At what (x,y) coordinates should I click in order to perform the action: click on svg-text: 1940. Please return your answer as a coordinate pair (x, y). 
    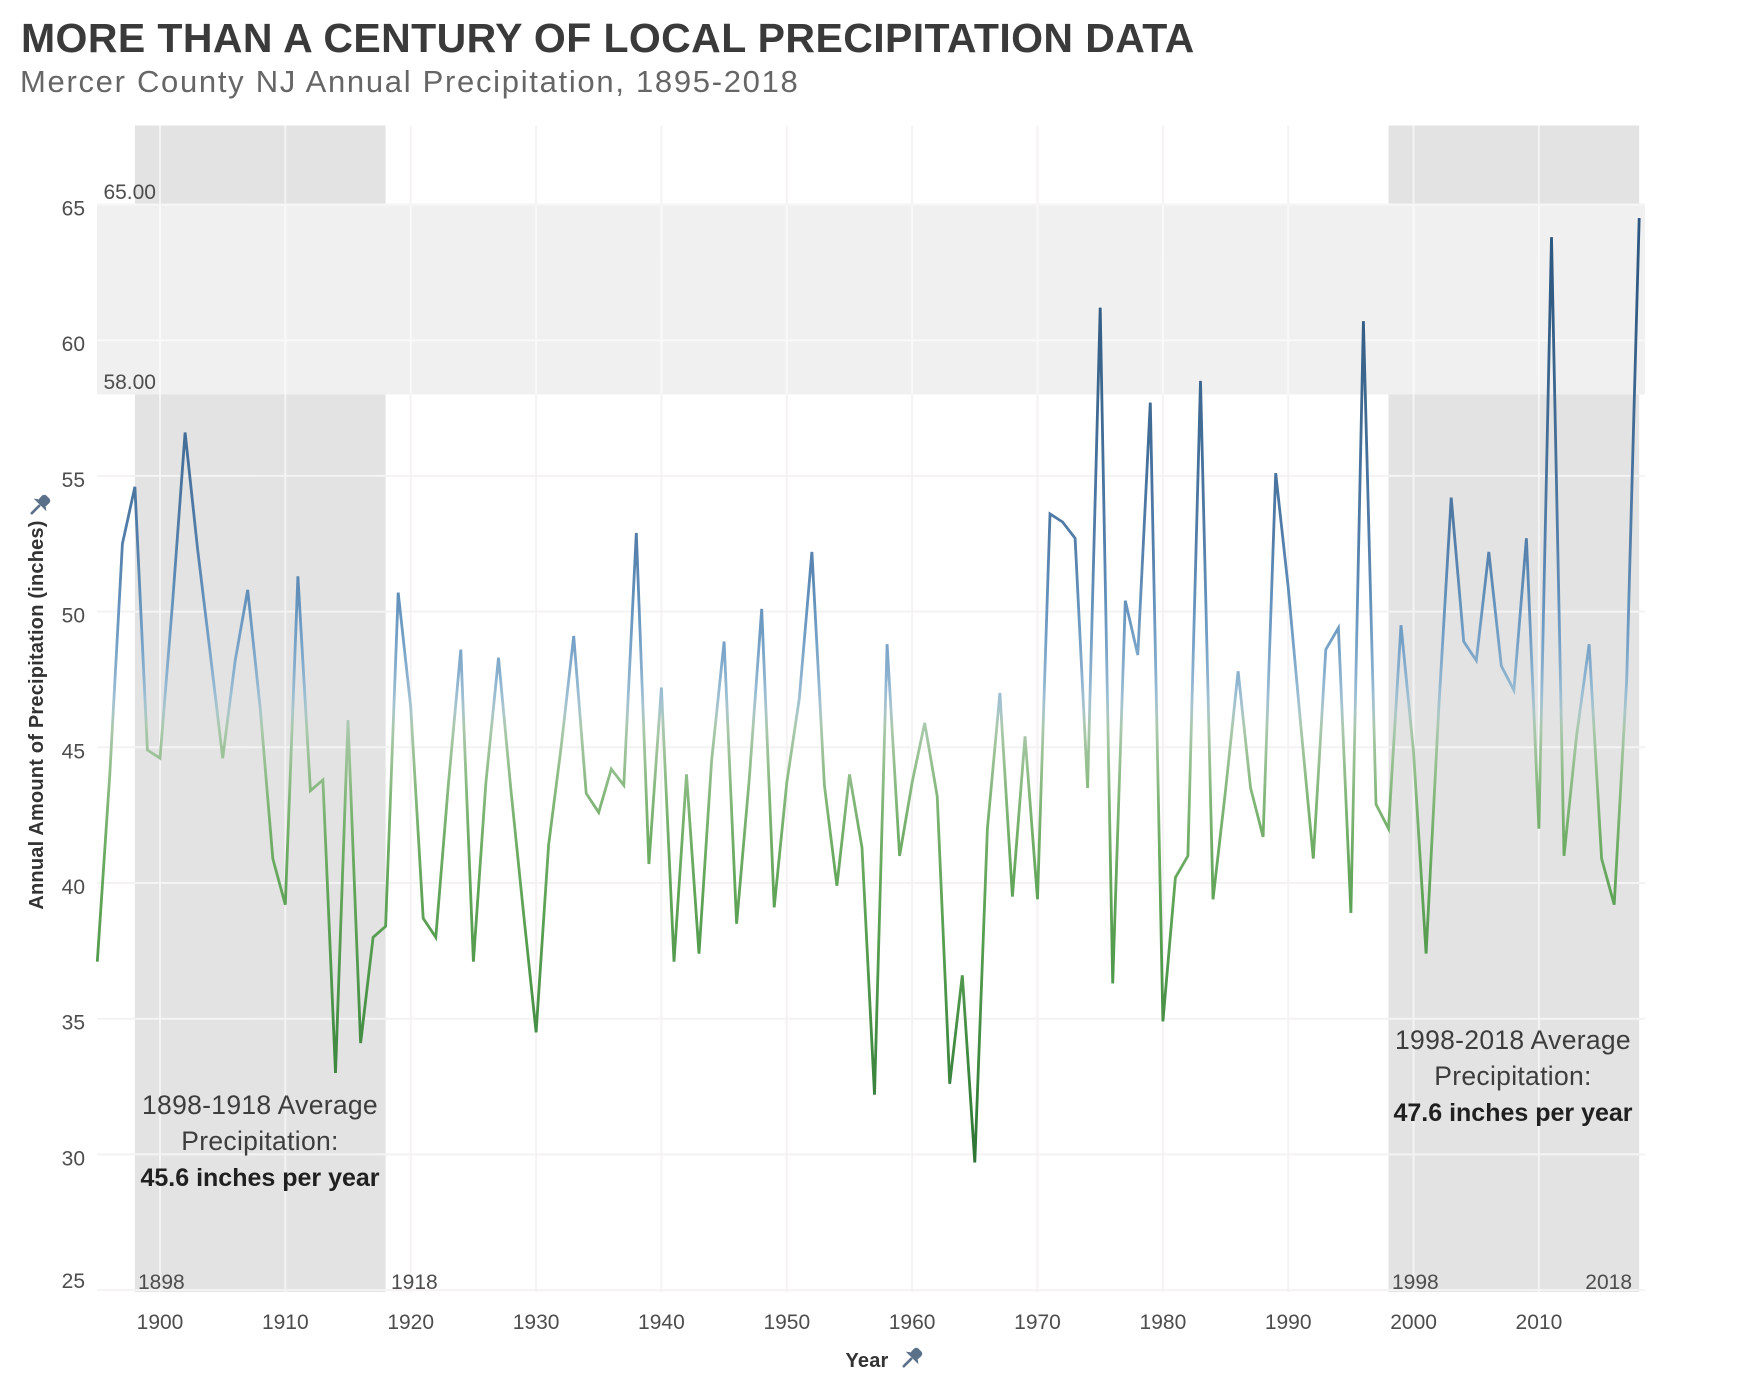
    Looking at the image, I should click on (661, 1322).